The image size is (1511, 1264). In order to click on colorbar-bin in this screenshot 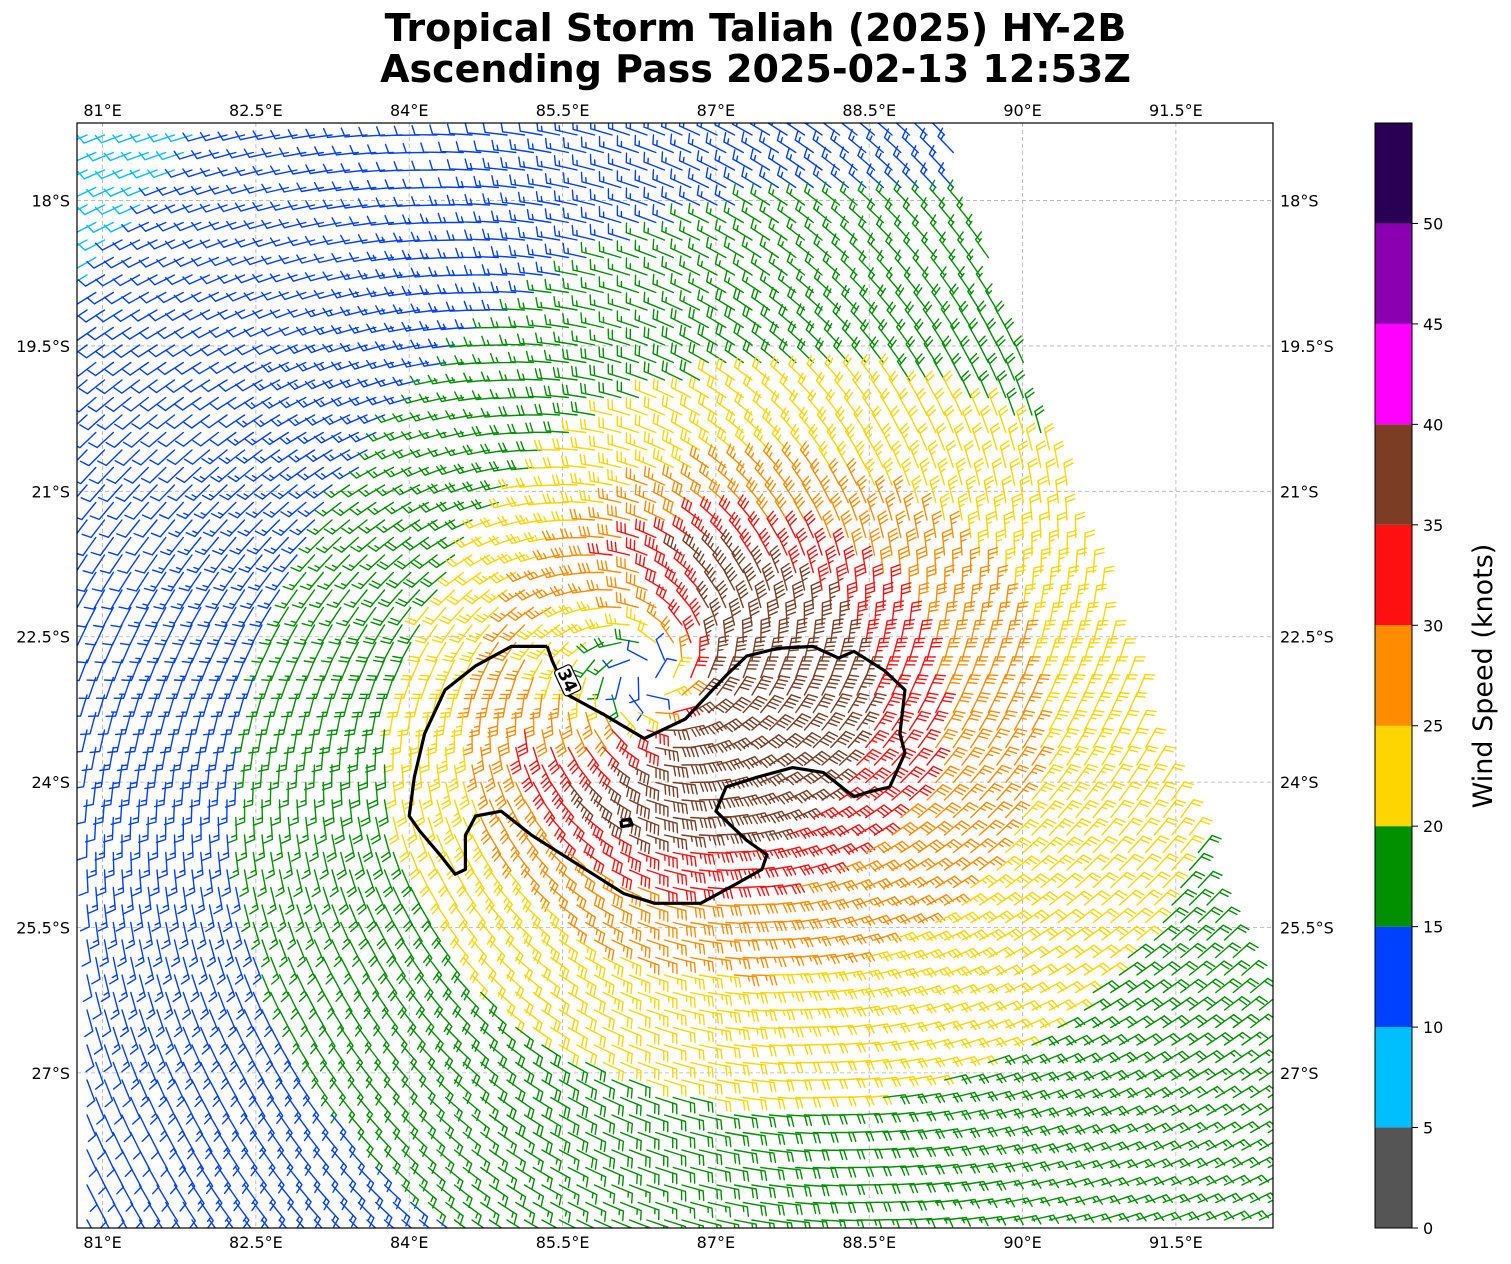, I will do `click(1393, 876)`.